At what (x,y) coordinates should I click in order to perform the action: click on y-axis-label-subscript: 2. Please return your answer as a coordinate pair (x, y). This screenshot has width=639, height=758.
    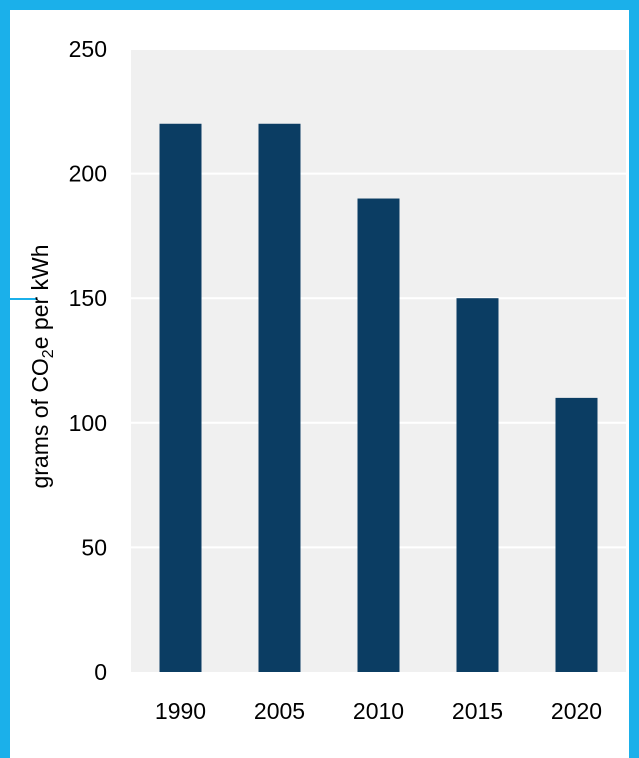
    Looking at the image, I should click on (48, 353).